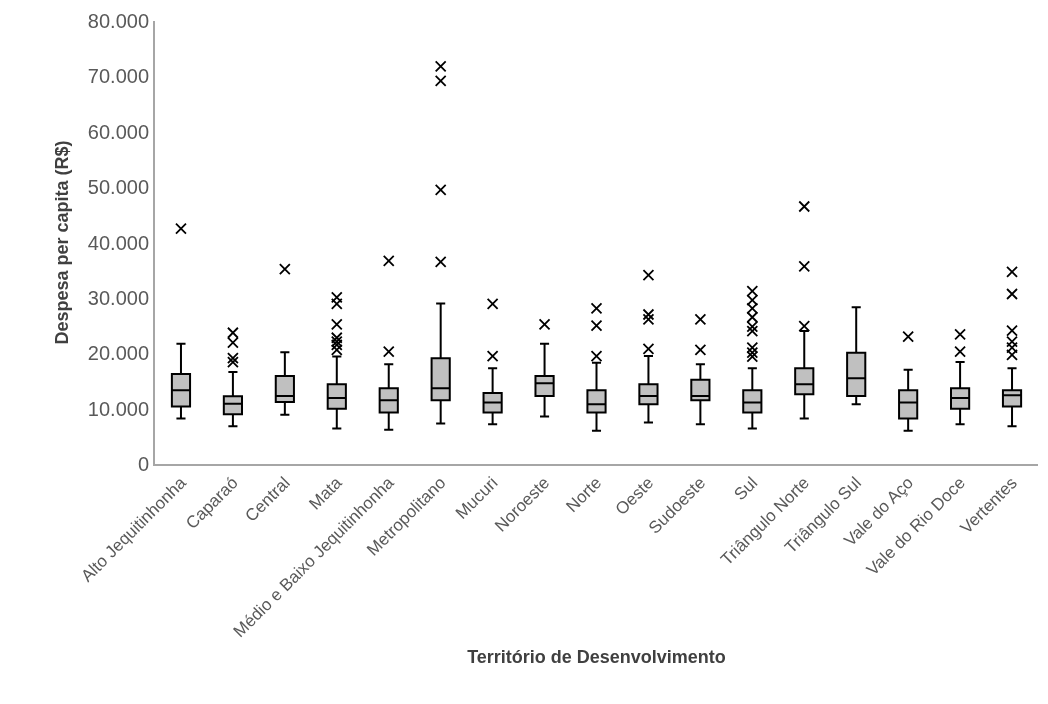 This screenshot has height=704, width=1048. Describe the element at coordinates (61, 242) in the screenshot. I see `y-axis-title: Despesa per capita (R$)` at that location.